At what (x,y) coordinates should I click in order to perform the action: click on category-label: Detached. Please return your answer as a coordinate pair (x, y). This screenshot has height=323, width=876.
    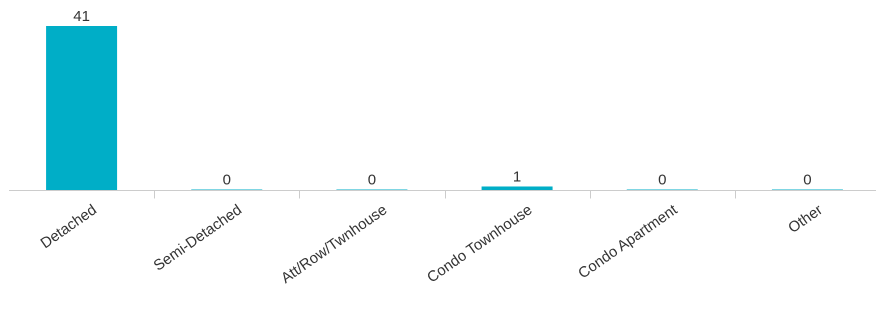
    Looking at the image, I should click on (69, 226).